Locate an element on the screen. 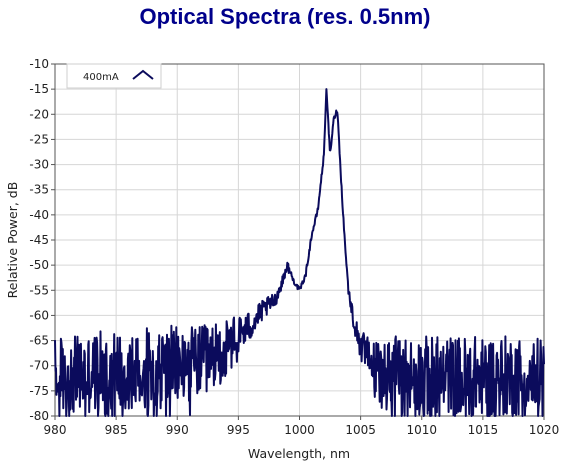  x-tick-label: 990 is located at coordinates (177, 430).